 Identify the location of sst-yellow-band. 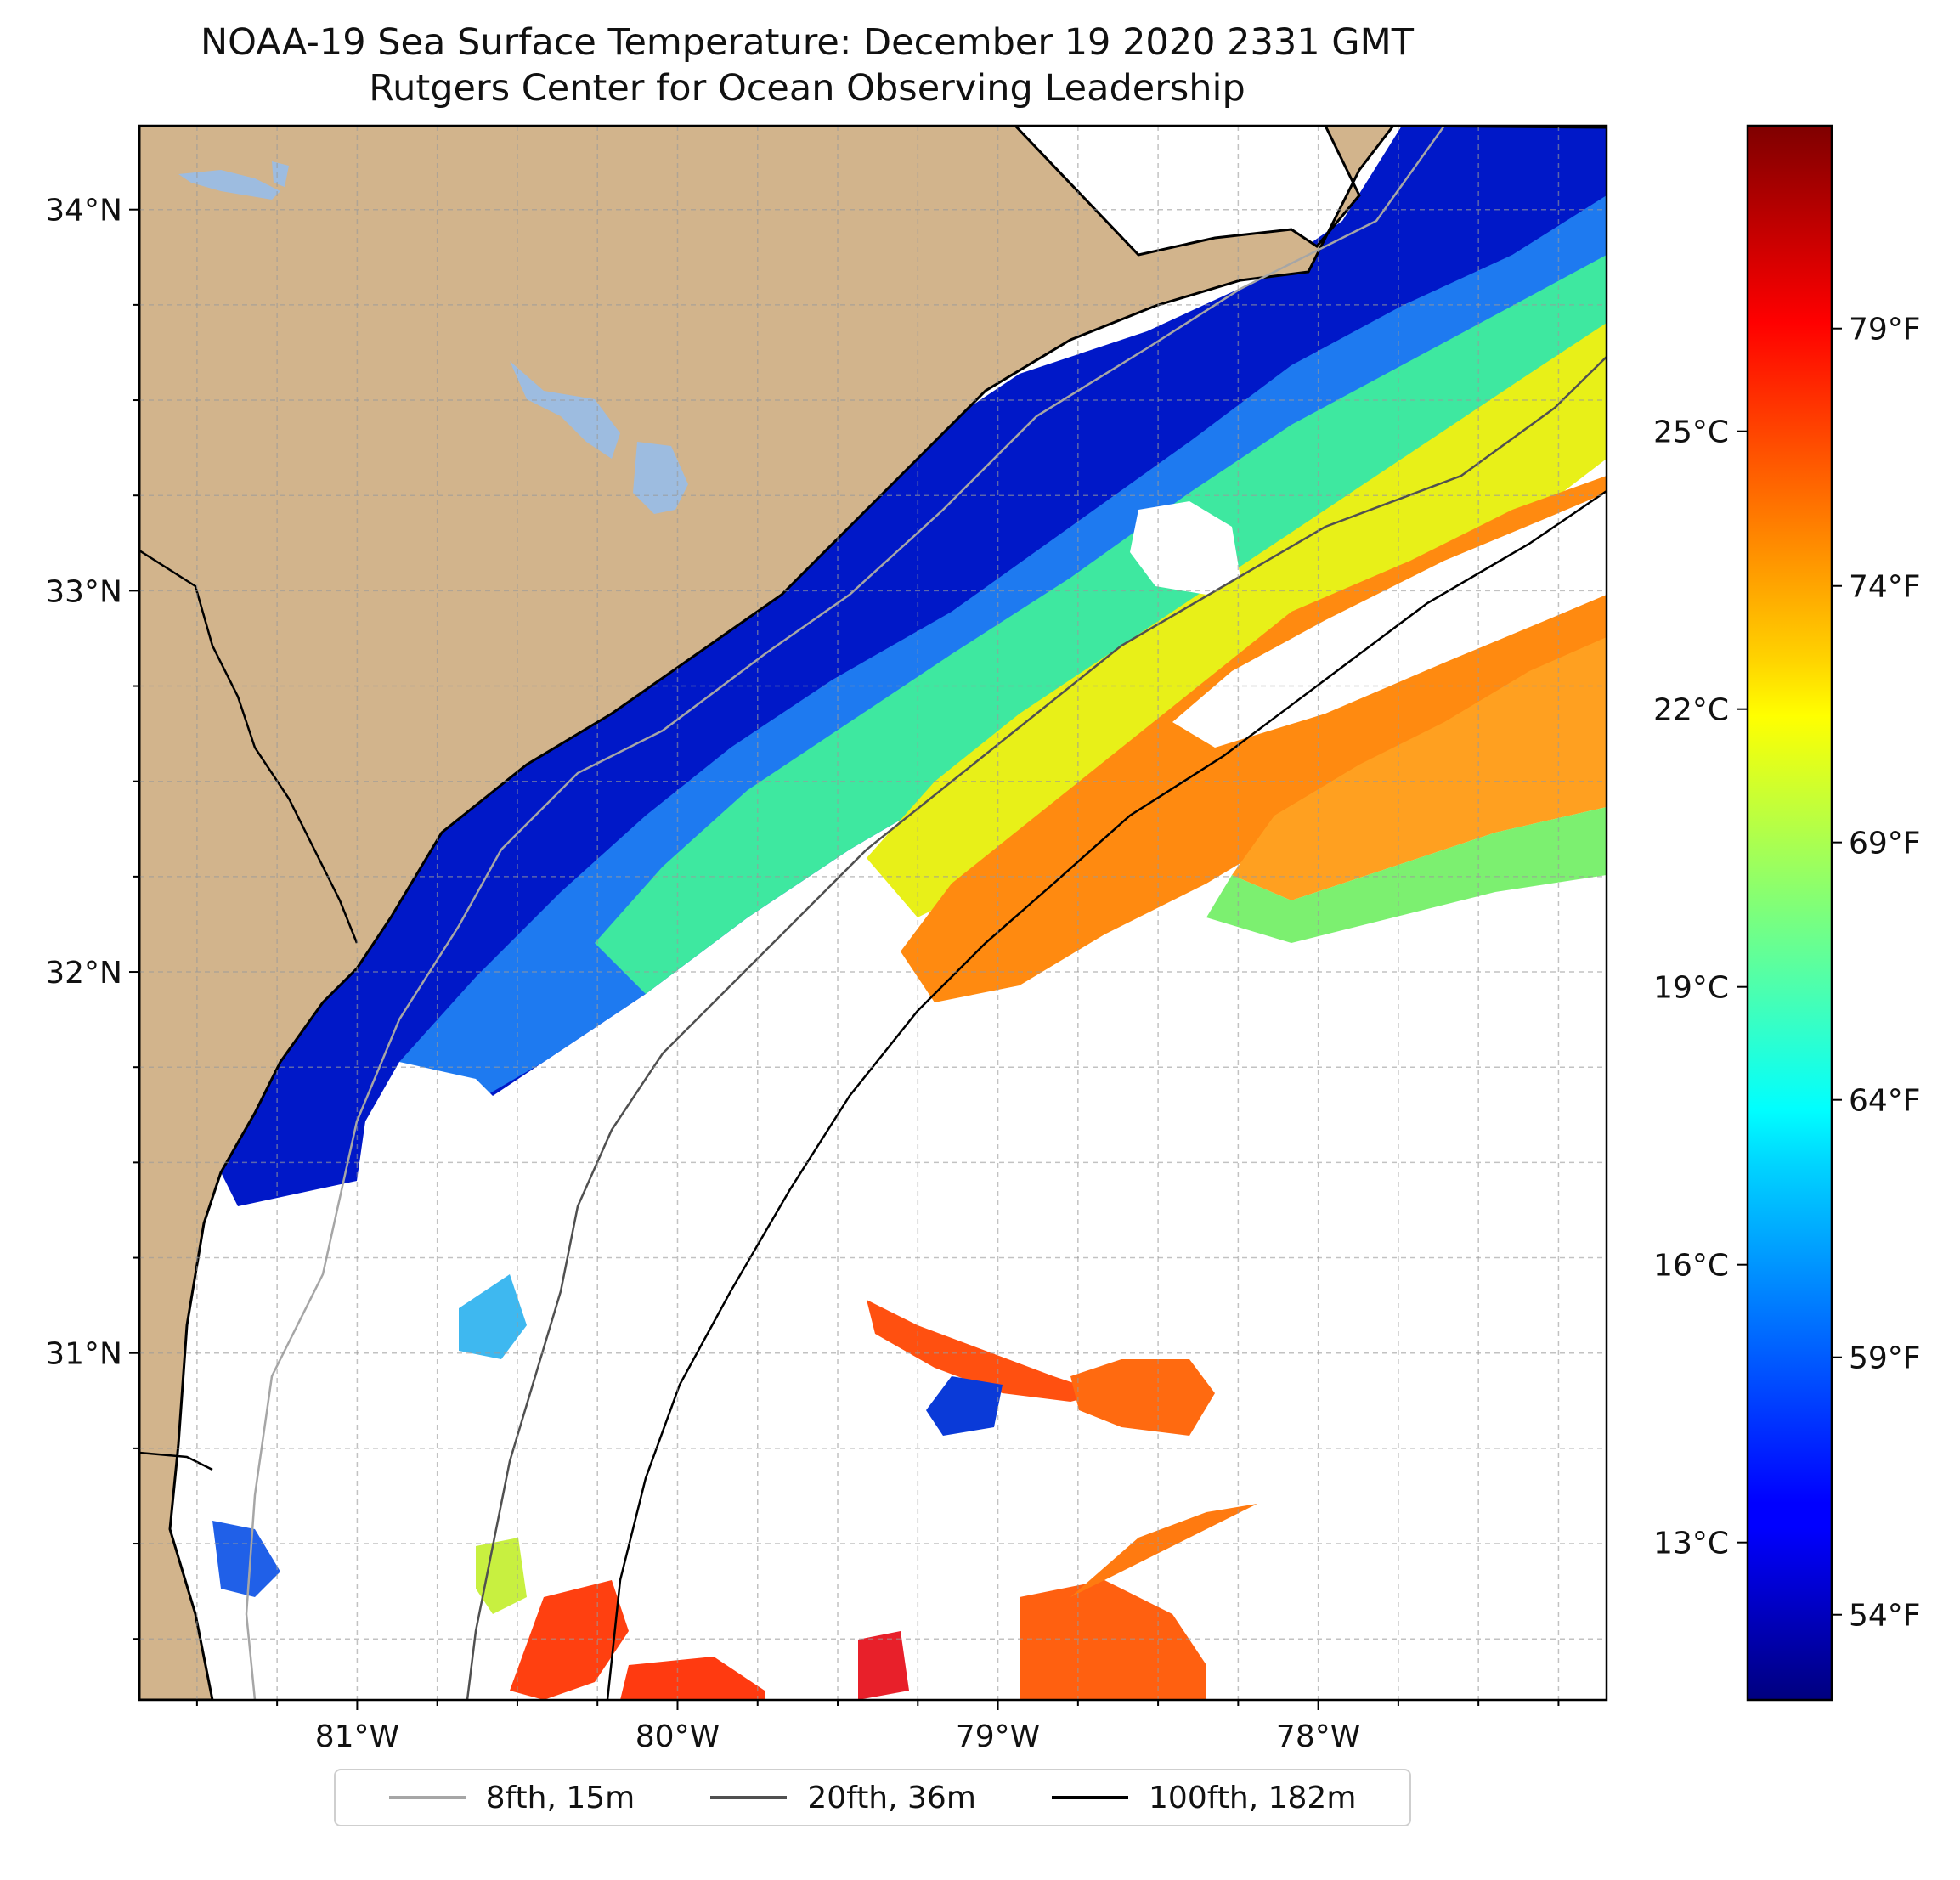
(1237, 620).